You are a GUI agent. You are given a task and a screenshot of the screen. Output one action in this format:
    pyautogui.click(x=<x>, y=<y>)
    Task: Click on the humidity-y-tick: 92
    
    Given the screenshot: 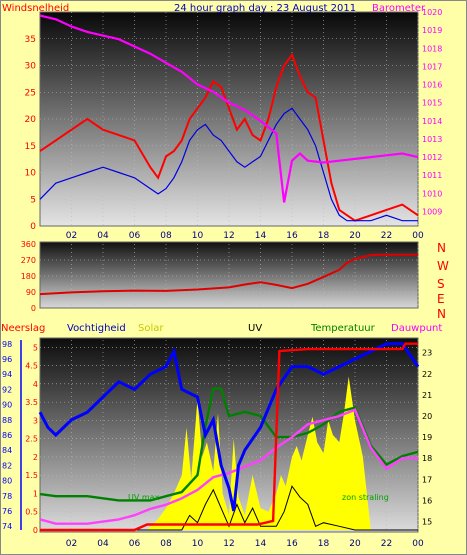 What is the action you would take?
    pyautogui.click(x=7, y=389)
    